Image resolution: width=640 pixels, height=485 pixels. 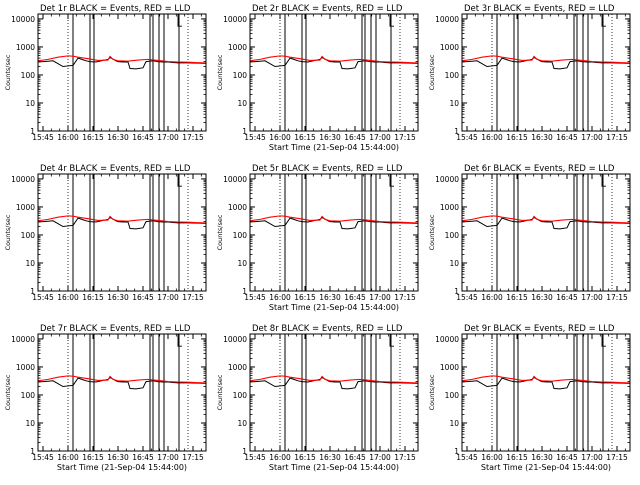 What do you see at coordinates (115, 169) in the screenshot?
I see `chart-title: Det 4r BLACK = Events, RED = LLD` at bounding box center [115, 169].